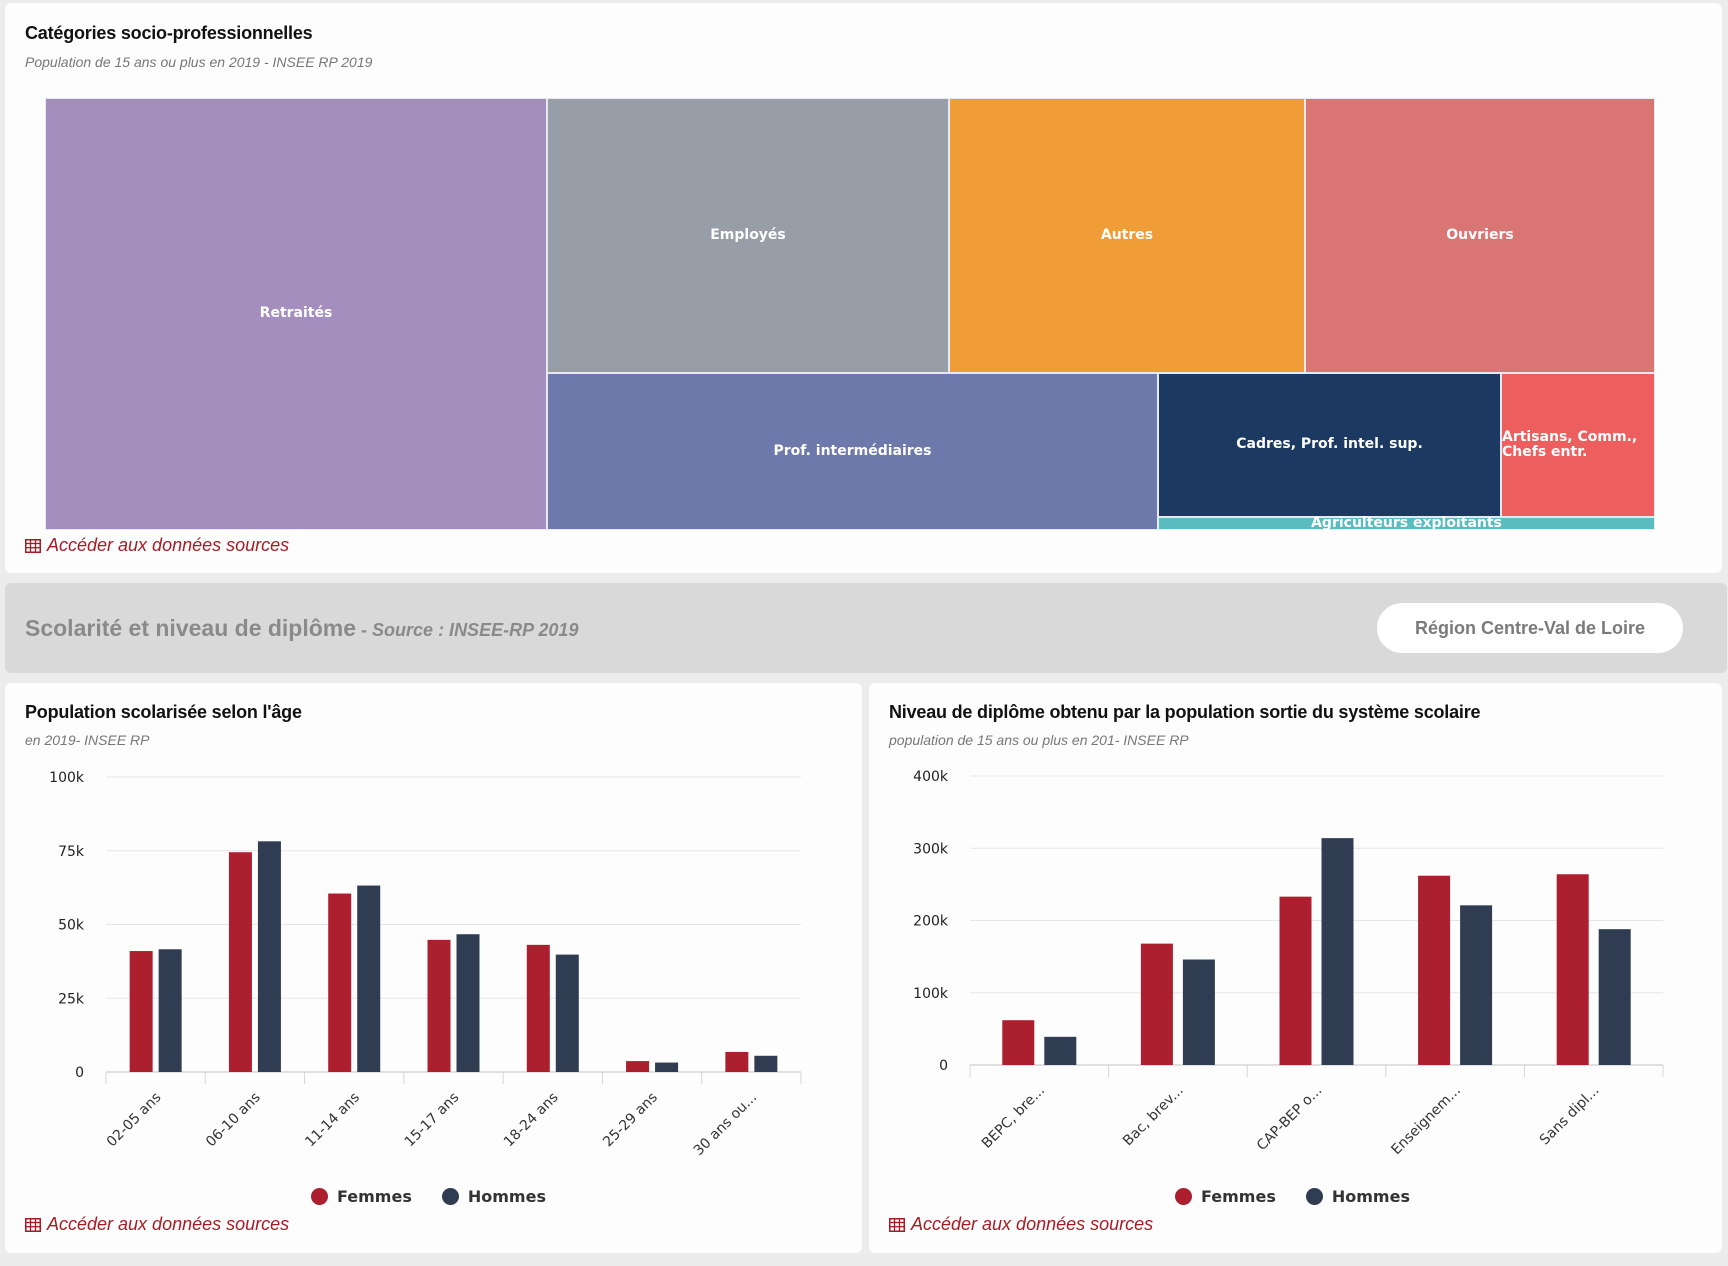  I want to click on treemap-cell: Retraités, so click(296, 314).